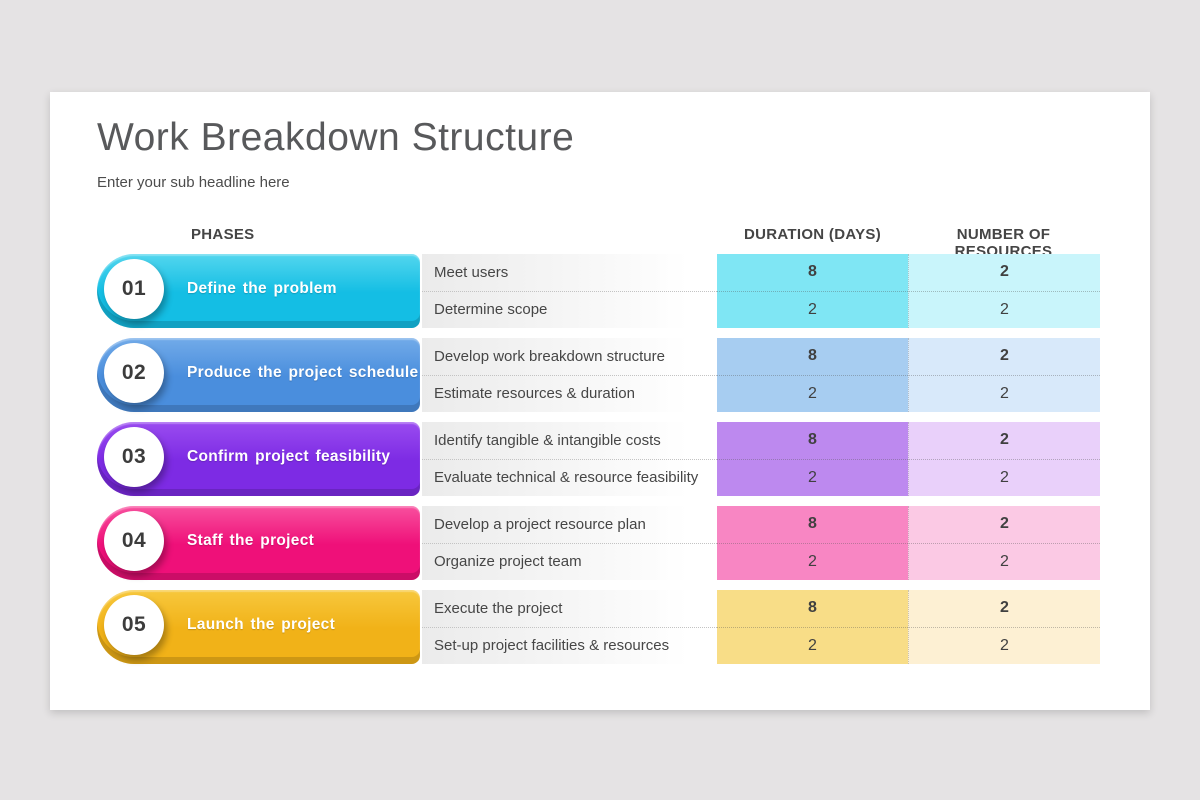 Image resolution: width=1200 pixels, height=800 pixels. I want to click on phase-pill: 02 Produce the project schedule, so click(258, 375).